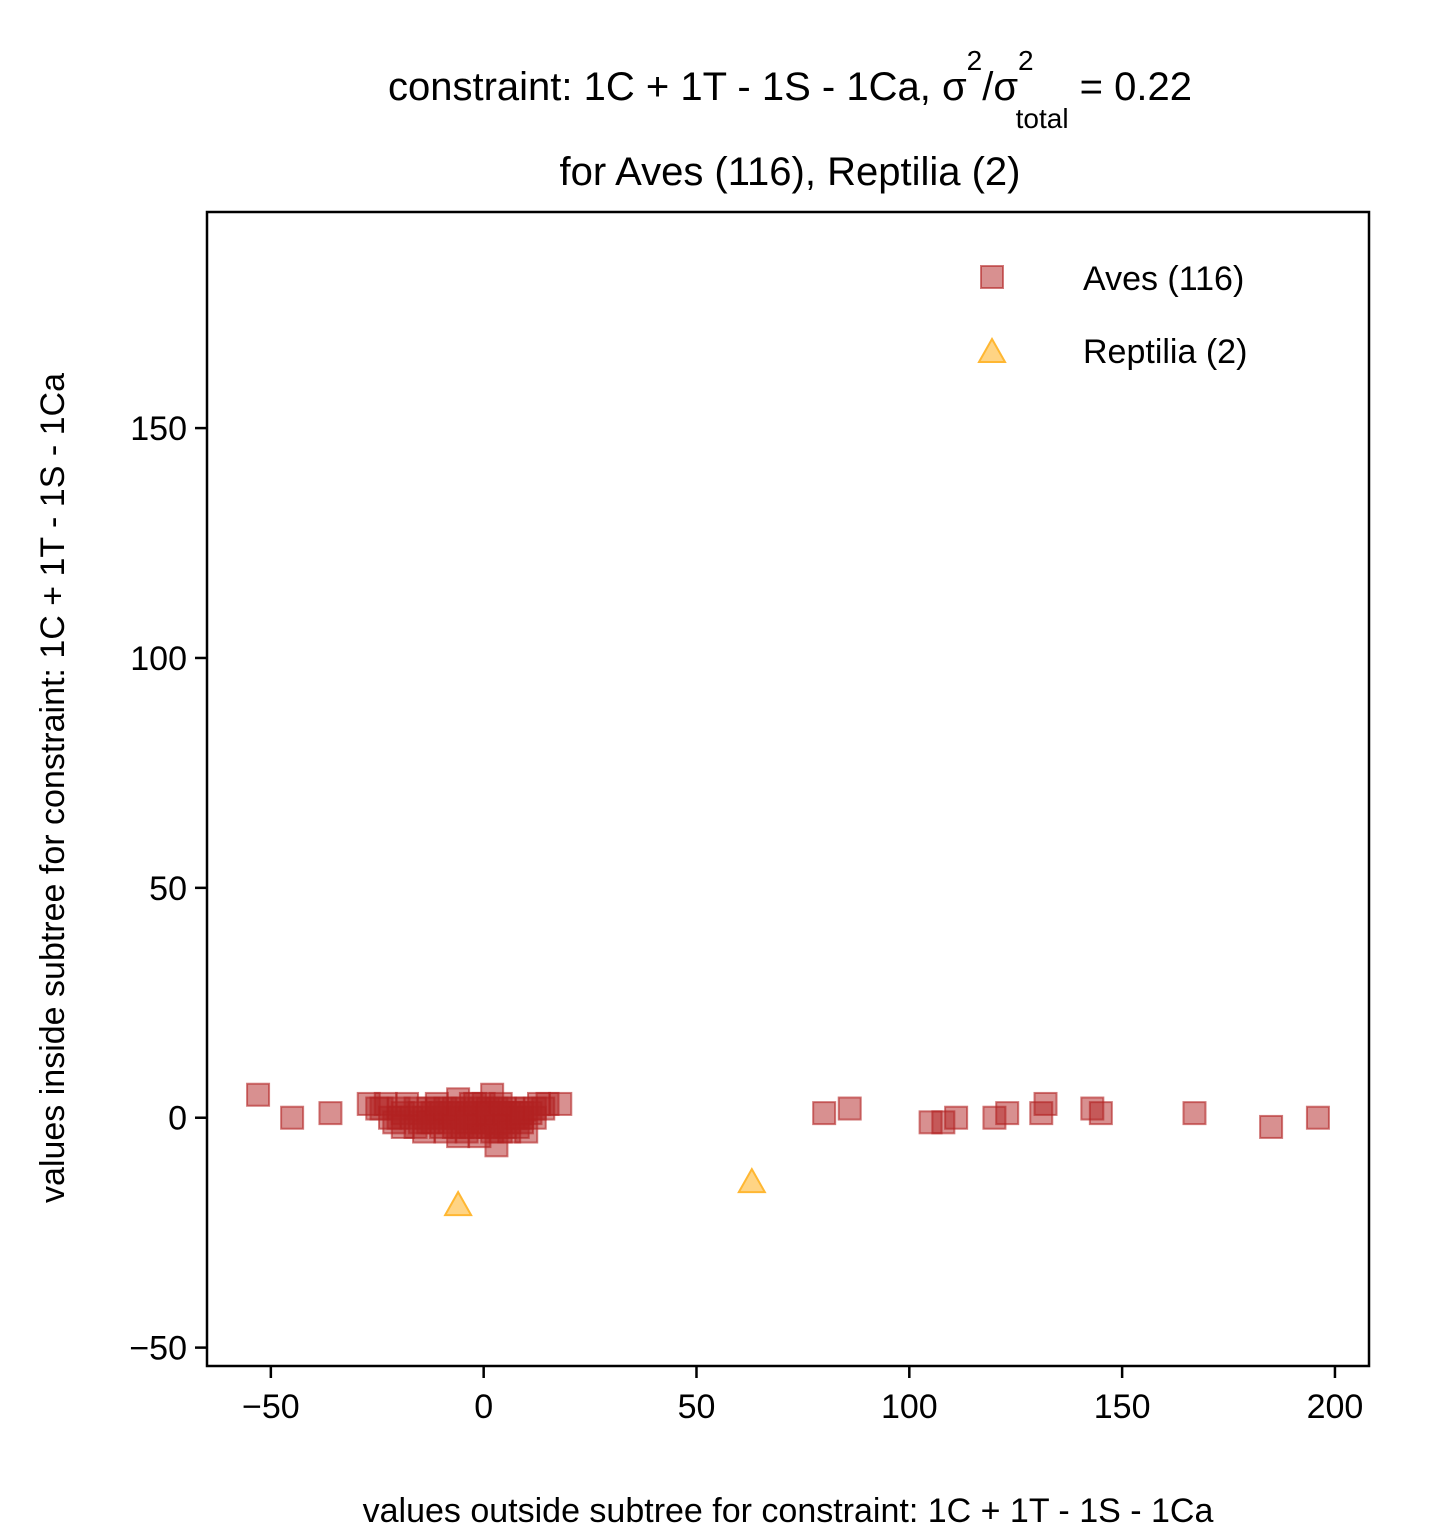 This screenshot has width=1435, height=1535. What do you see at coordinates (483, 1407) in the screenshot?
I see `x-tick-label: 0` at bounding box center [483, 1407].